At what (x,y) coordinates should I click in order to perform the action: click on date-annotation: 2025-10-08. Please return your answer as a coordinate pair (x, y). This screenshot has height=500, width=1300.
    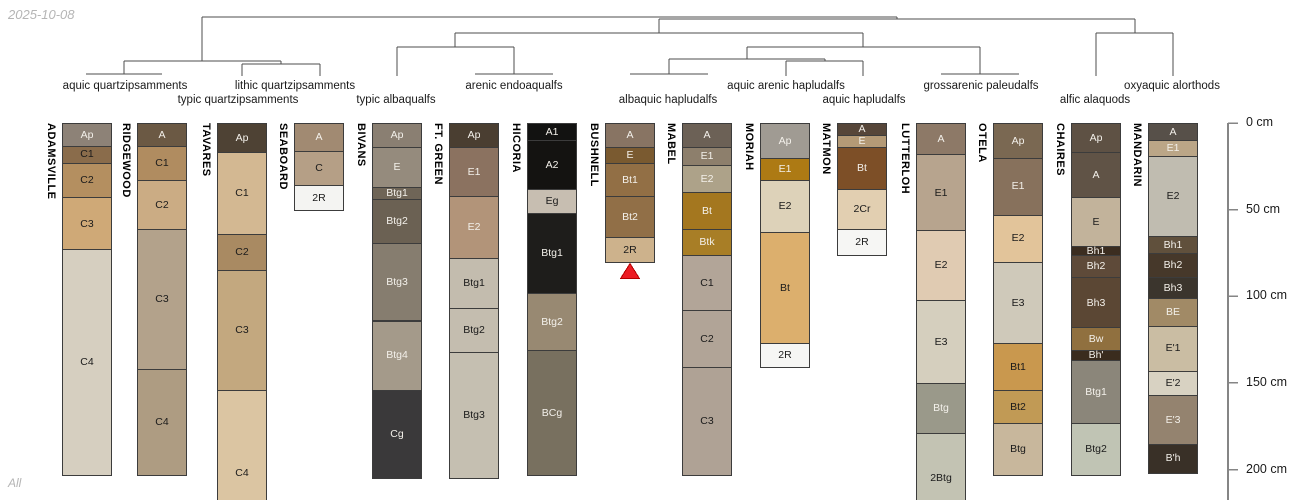
    Looking at the image, I should click on (41, 14).